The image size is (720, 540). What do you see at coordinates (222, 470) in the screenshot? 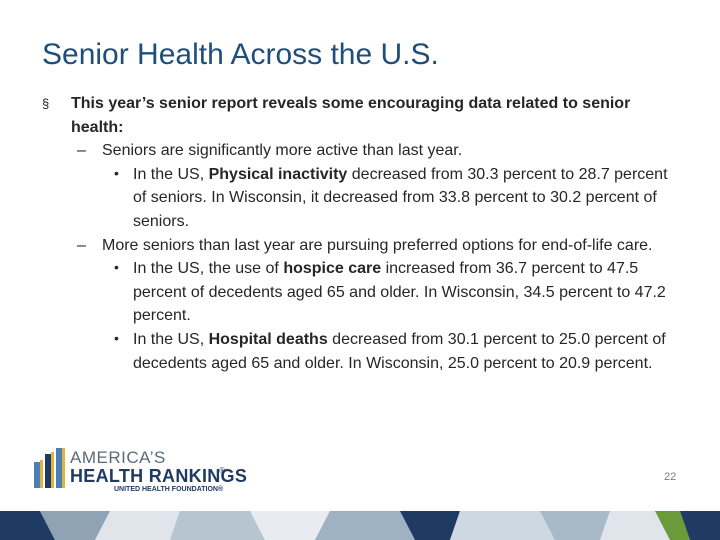
I see `logo-registered-mark: ®` at bounding box center [222, 470].